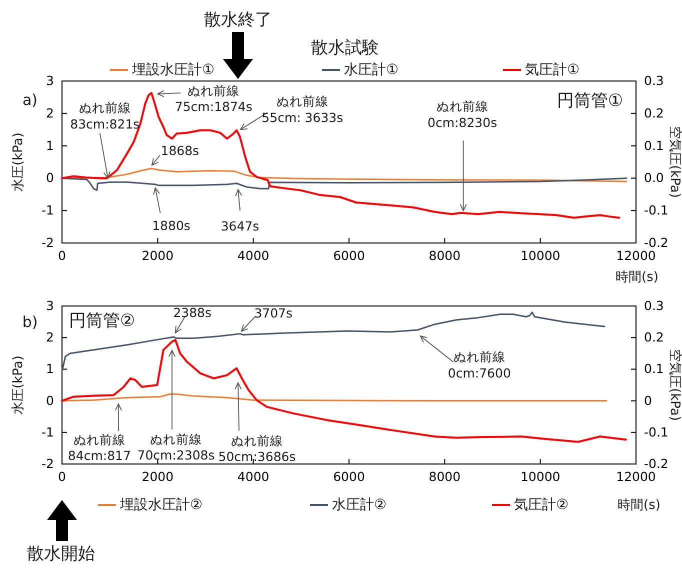 This screenshot has width=682, height=570. I want to click on annotation: 1880s, so click(171, 224).